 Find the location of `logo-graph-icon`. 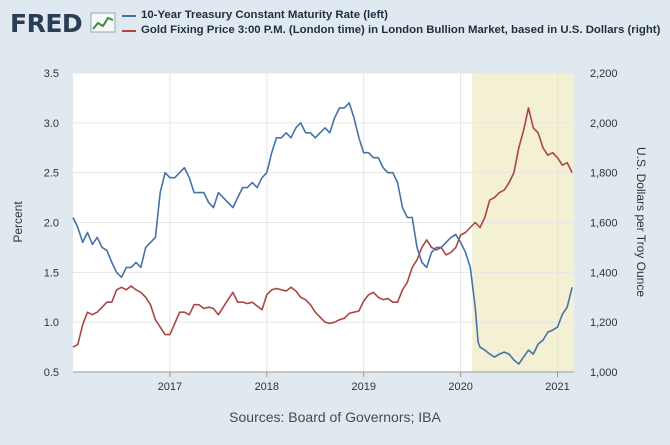

logo-graph-icon is located at coordinates (103, 22).